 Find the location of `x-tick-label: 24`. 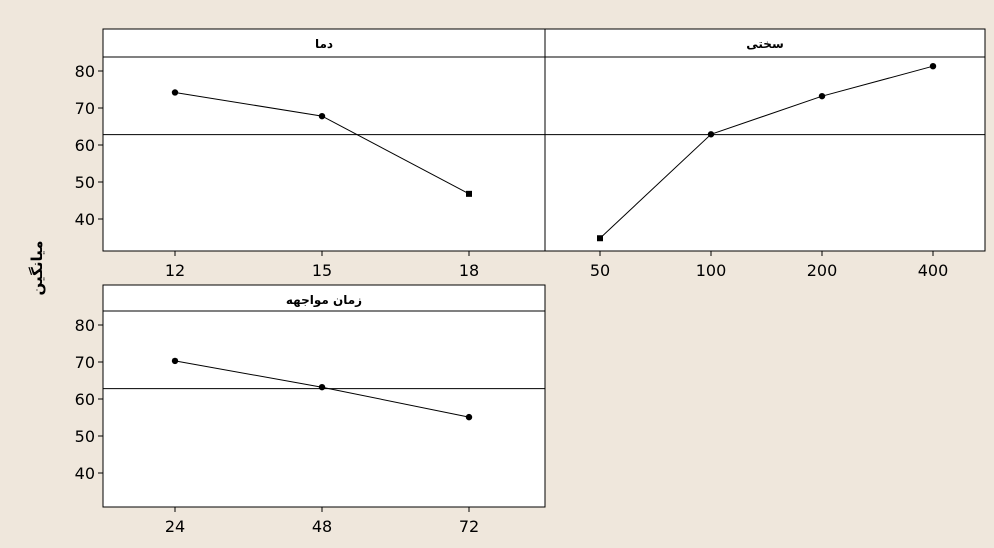

x-tick-label: 24 is located at coordinates (175, 526).